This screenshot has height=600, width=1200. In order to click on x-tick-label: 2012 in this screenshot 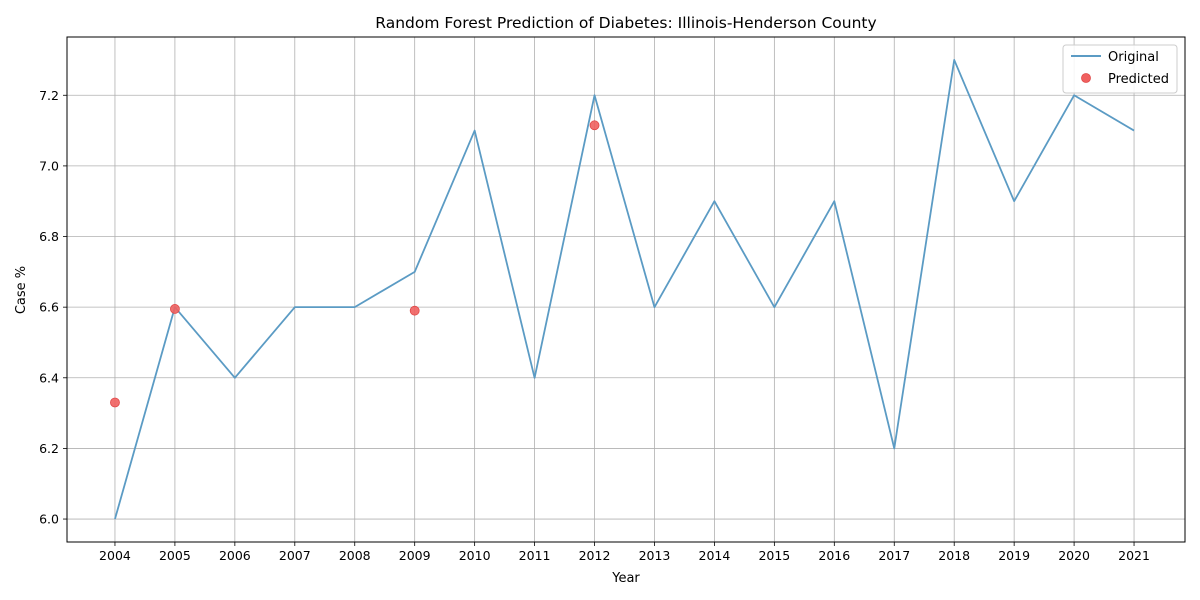, I will do `click(595, 555)`.